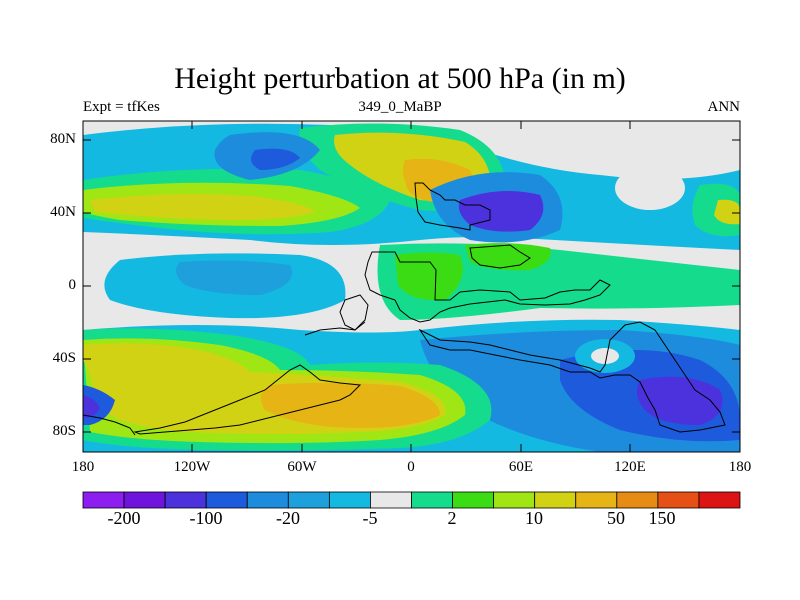  Describe the element at coordinates (400, 107) in the screenshot. I see `time-label: 349_0_MaBP` at that location.